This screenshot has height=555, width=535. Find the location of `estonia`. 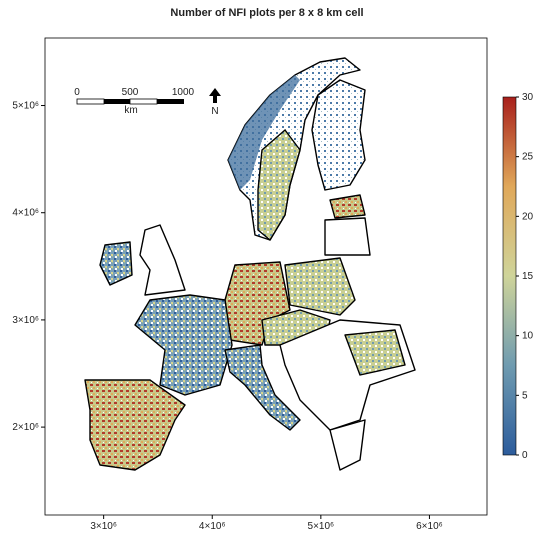

estonia is located at coordinates (347, 206).